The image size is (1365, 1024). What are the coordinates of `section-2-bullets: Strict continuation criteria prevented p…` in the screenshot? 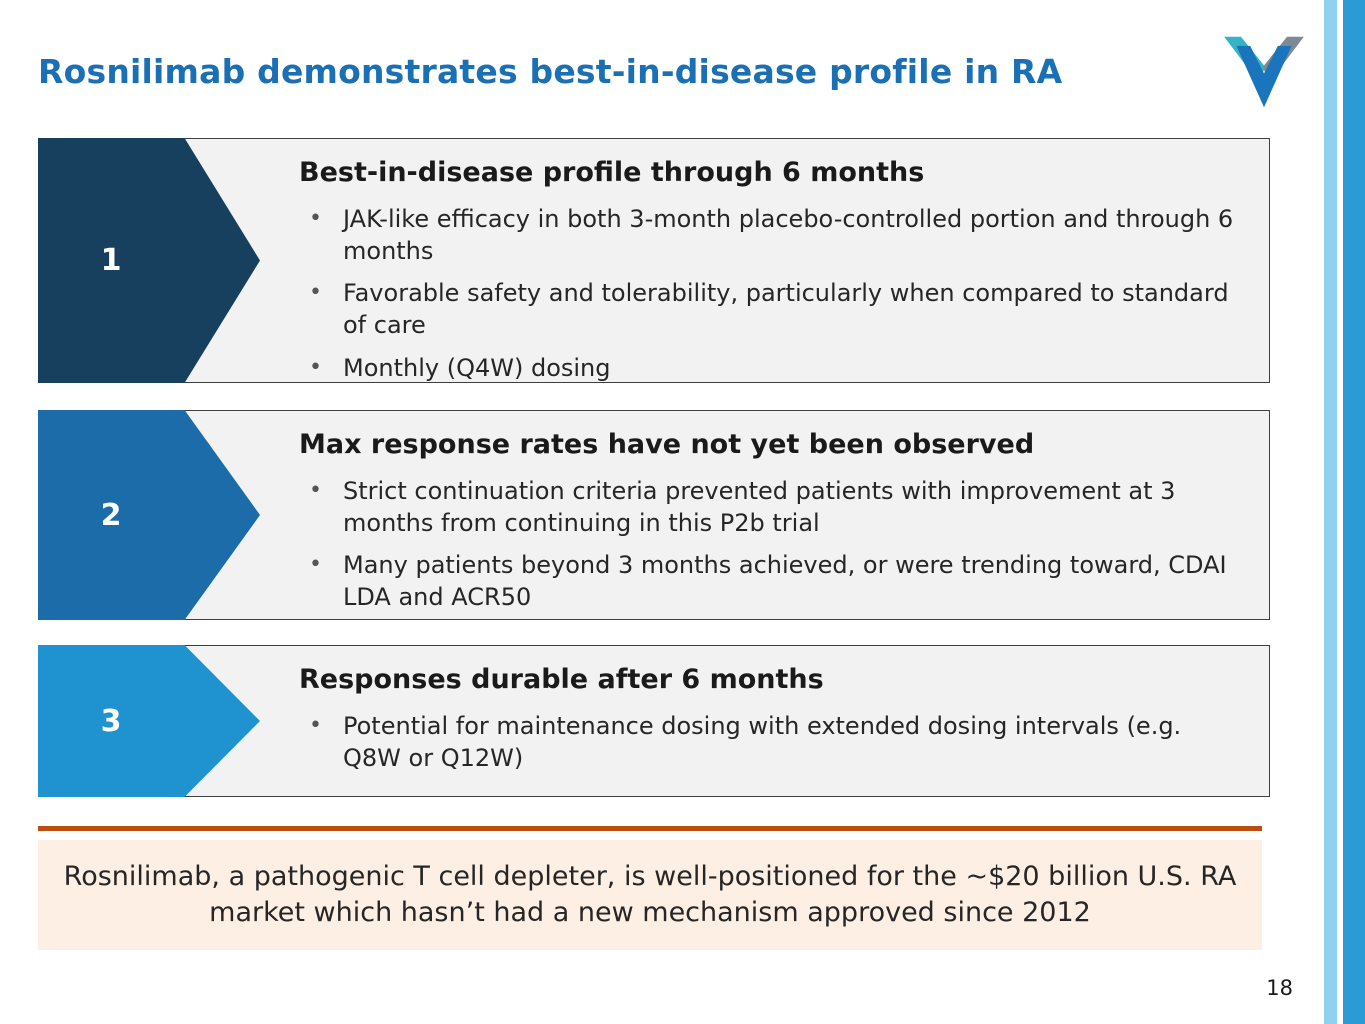 It's located at (770, 545).